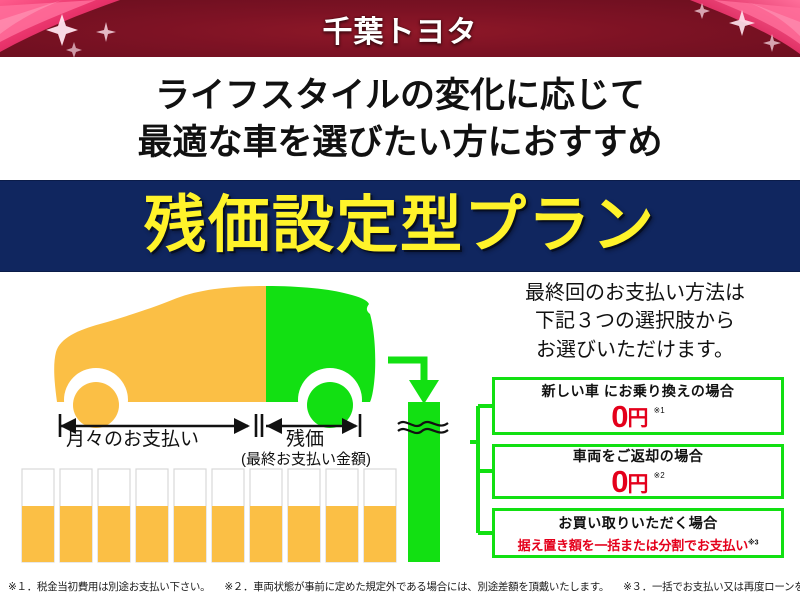 Image resolution: width=800 pixels, height=600 pixels. Describe the element at coordinates (109, 586) in the screenshot. I see `footnote-1: ※１．税金当初費用は別途お支払い下さい。` at that location.